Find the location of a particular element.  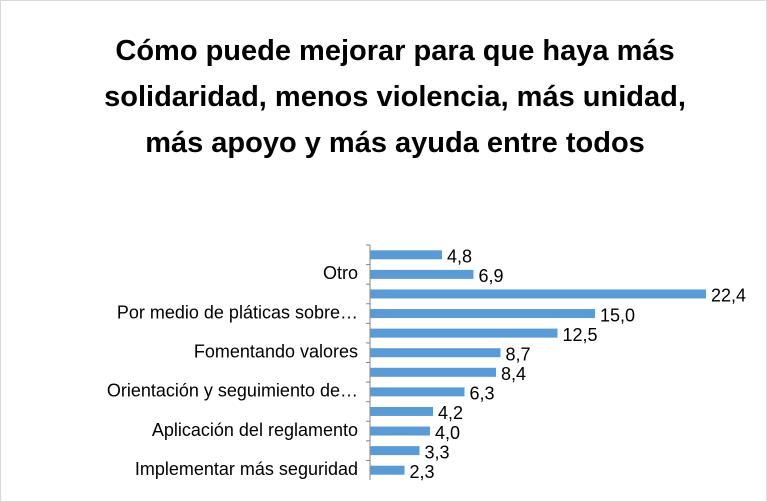

value-label: 6,3 is located at coordinates (482, 394).